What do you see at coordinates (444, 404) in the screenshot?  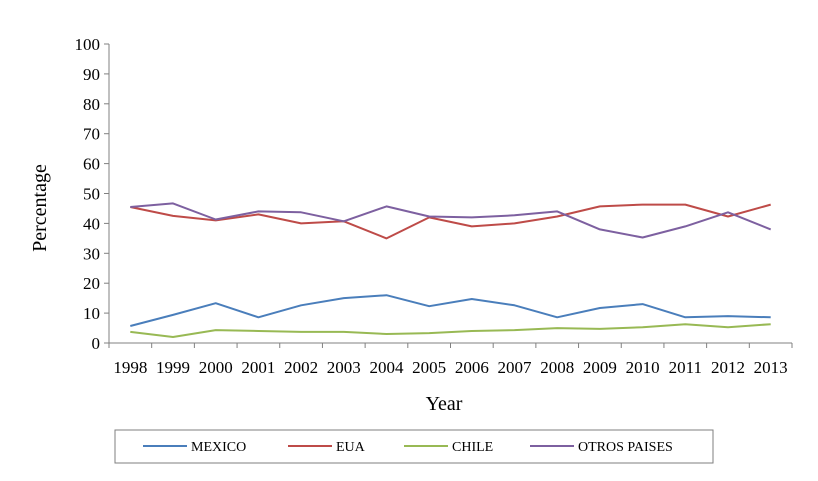 I see `x-axis-title: Year` at bounding box center [444, 404].